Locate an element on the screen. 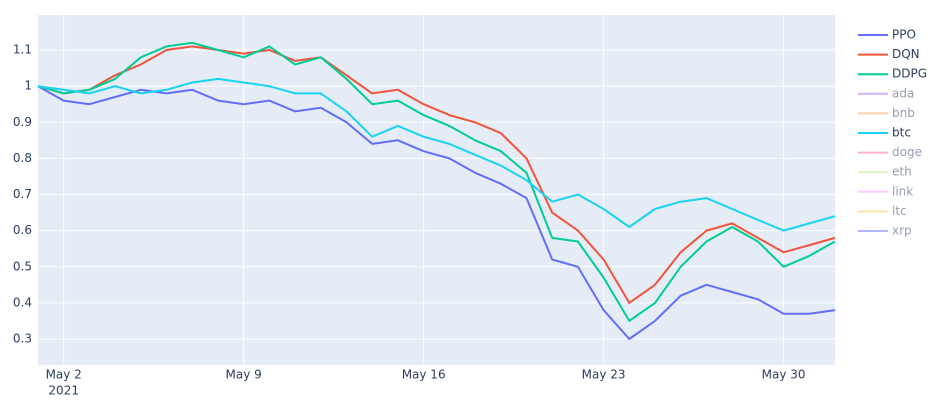 The width and height of the screenshot is (938, 412). y-tick-label: 0.4 is located at coordinates (22, 302).